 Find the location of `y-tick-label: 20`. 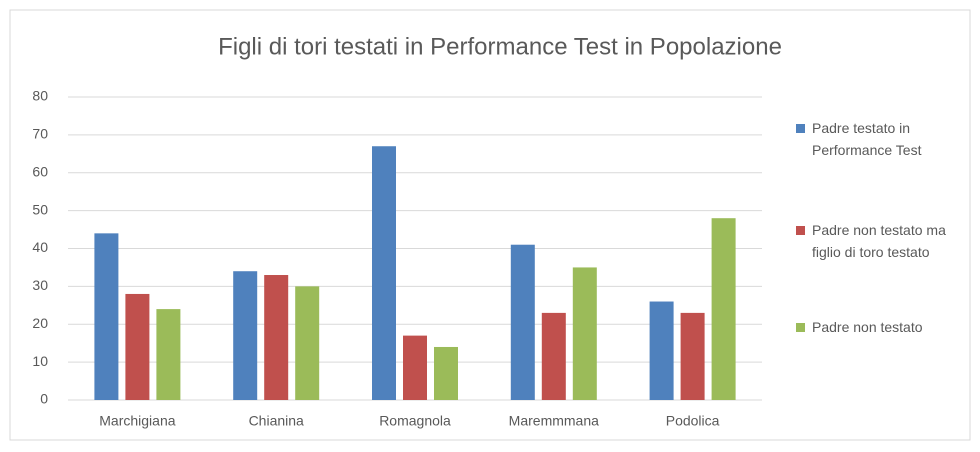

y-tick-label: 20 is located at coordinates (40, 323).